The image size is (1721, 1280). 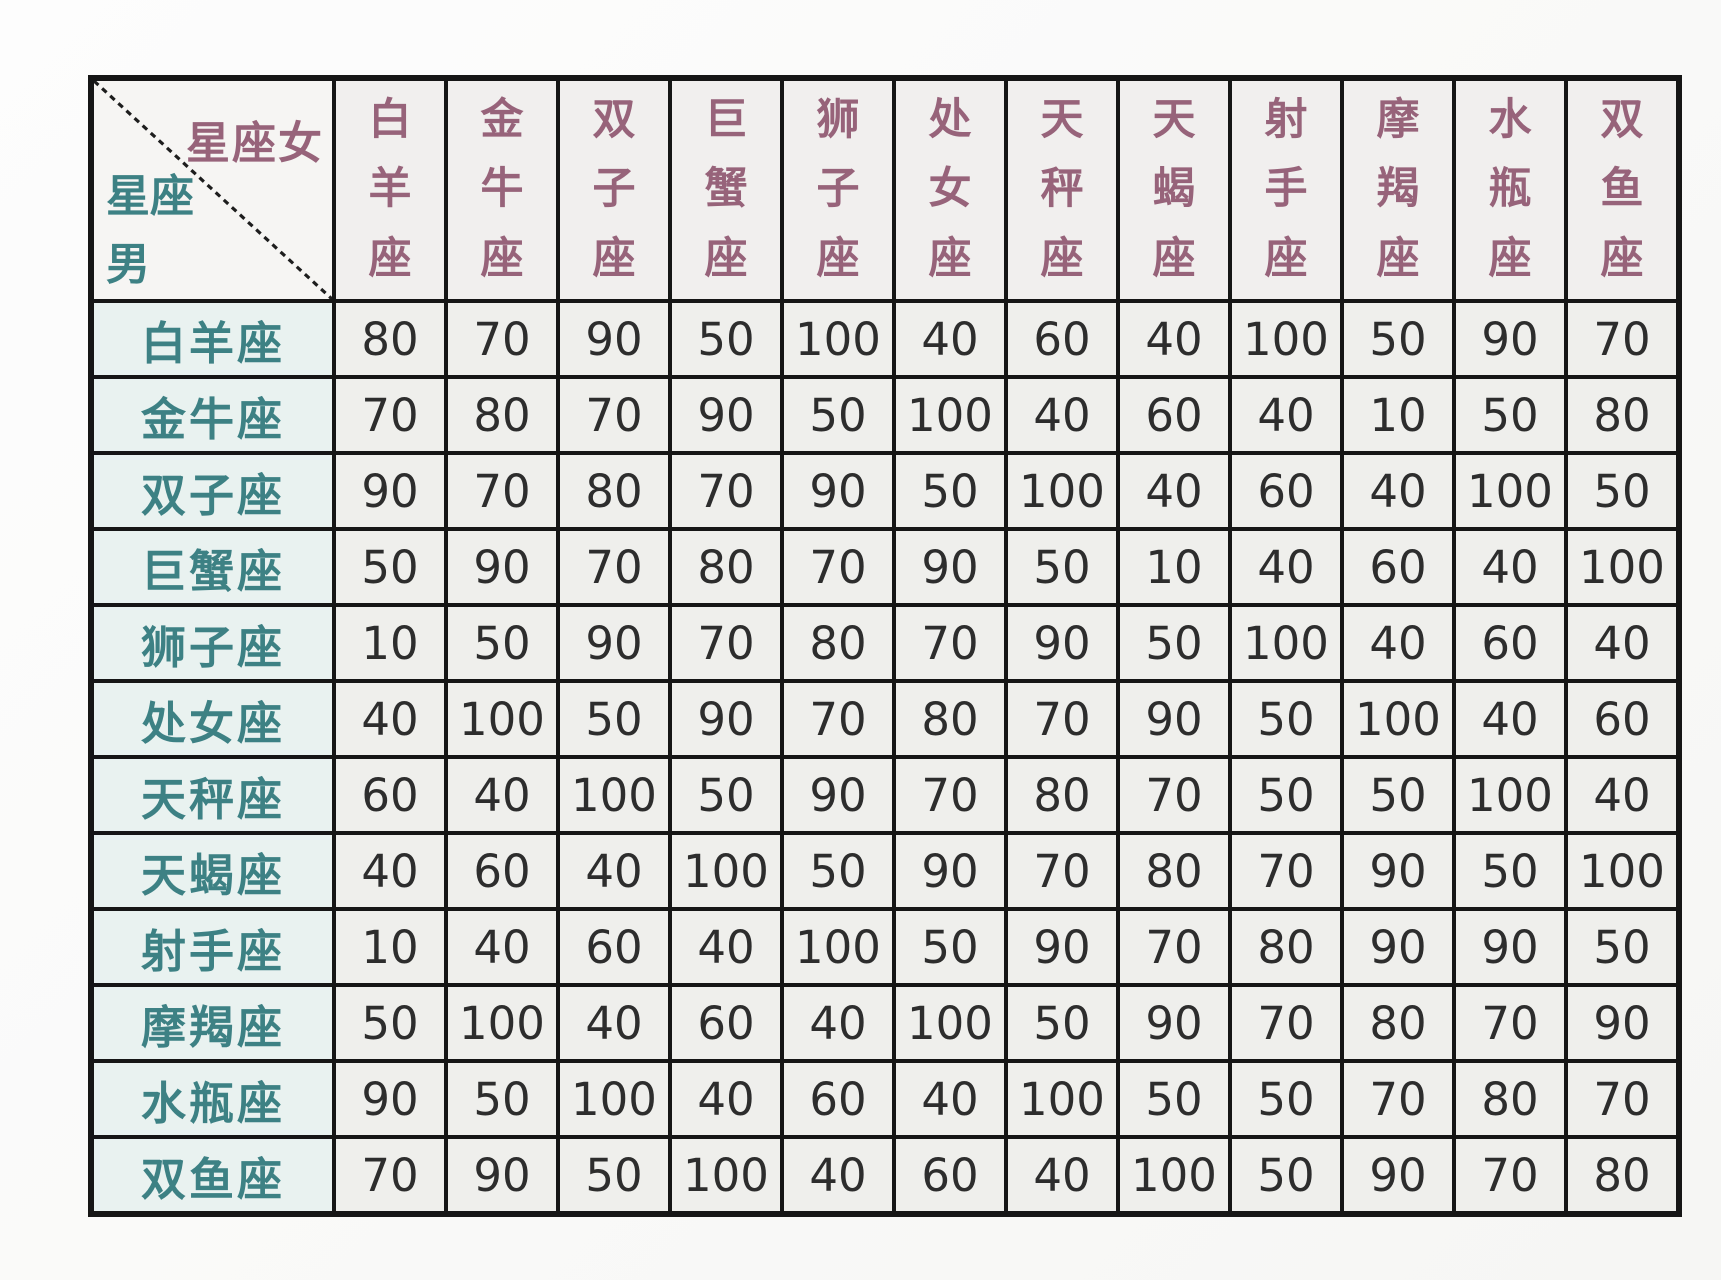 I want to click on corner-male-axis-label: 星座 男, so click(x=150, y=231).